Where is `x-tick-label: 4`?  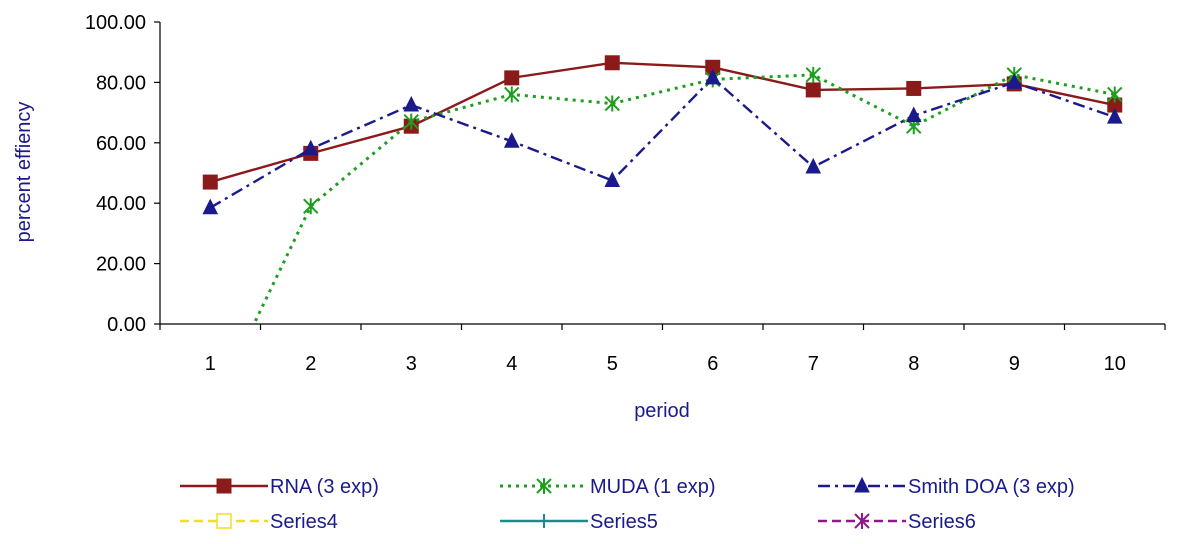 x-tick-label: 4 is located at coordinates (511, 364).